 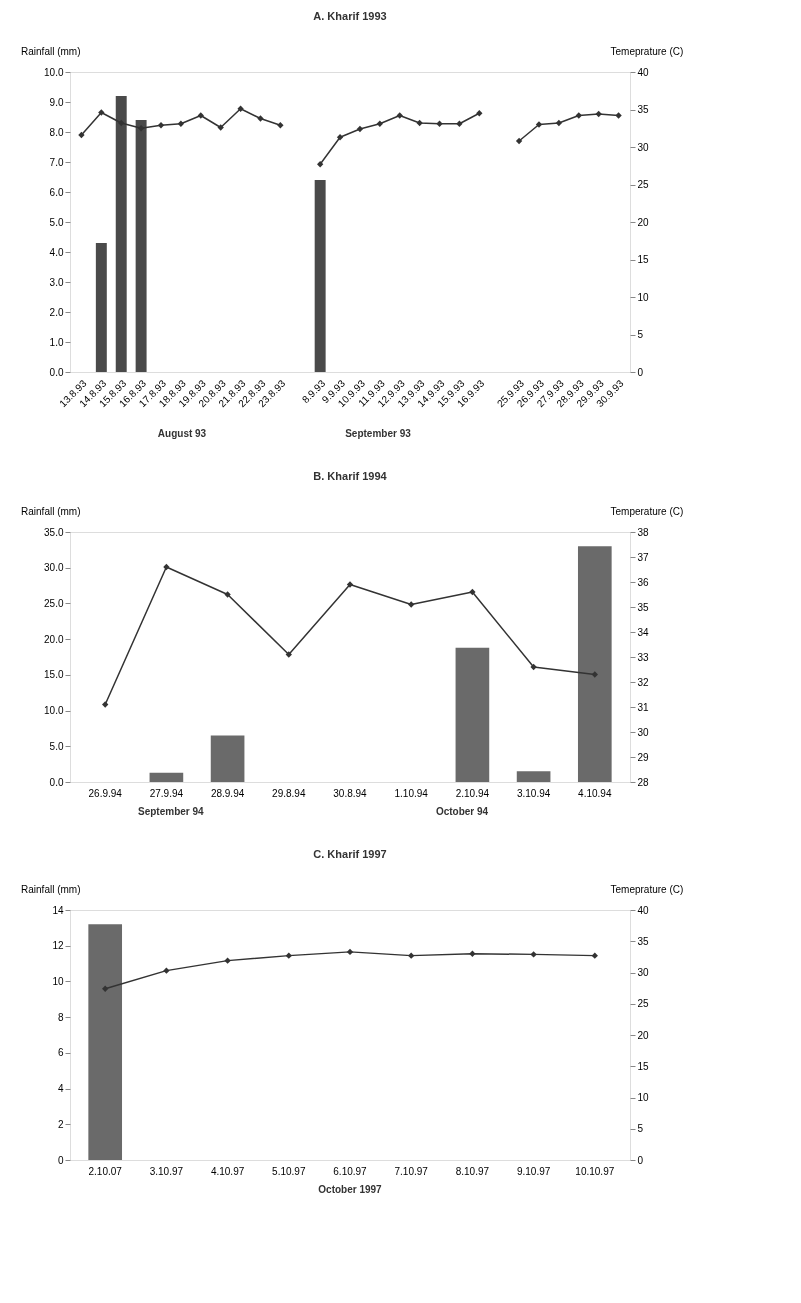 I want to click on y2-tick-label: 37, so click(x=643, y=557).